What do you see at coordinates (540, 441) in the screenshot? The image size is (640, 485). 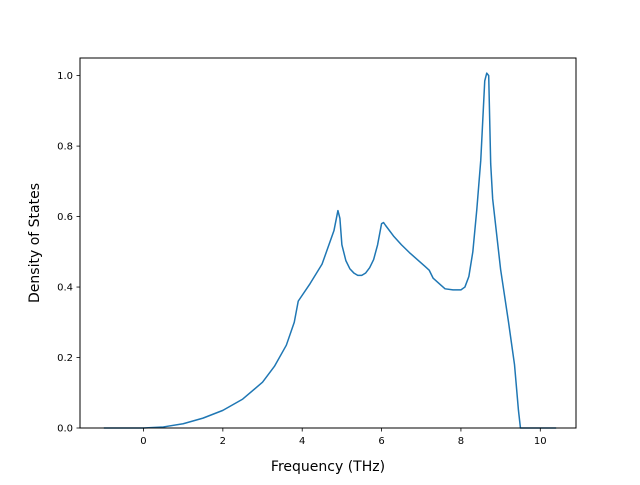 I see `x-tick-label: 10` at bounding box center [540, 441].